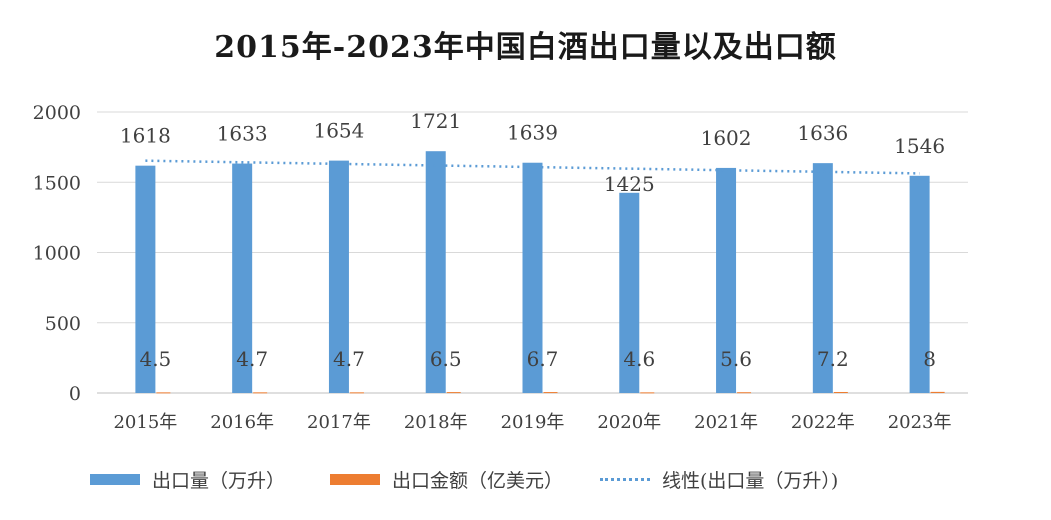 The height and width of the screenshot is (520, 1051). I want to click on legend-label-trendline: 线性(出口量（万升）), so click(750, 481).